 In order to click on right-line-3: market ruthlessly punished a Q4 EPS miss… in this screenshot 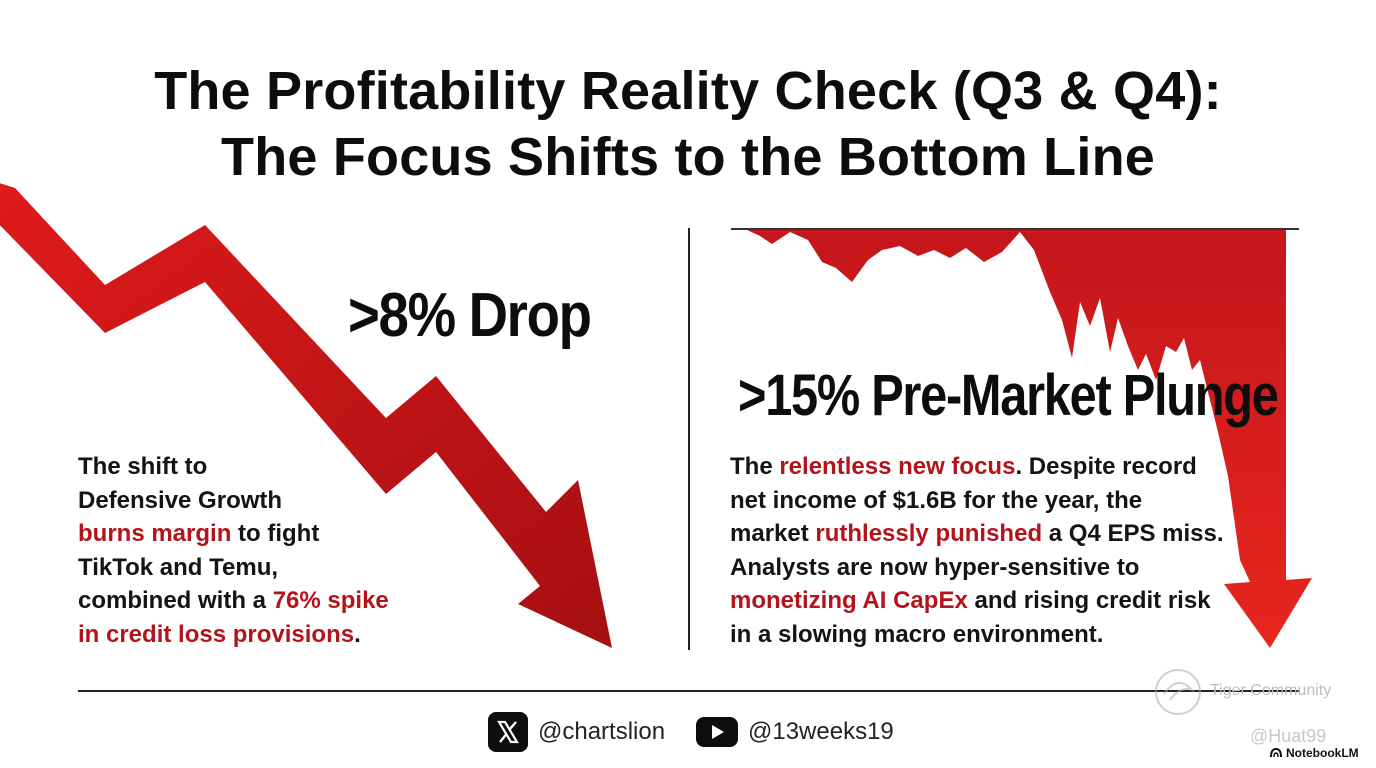, I will do `click(1020, 534)`.